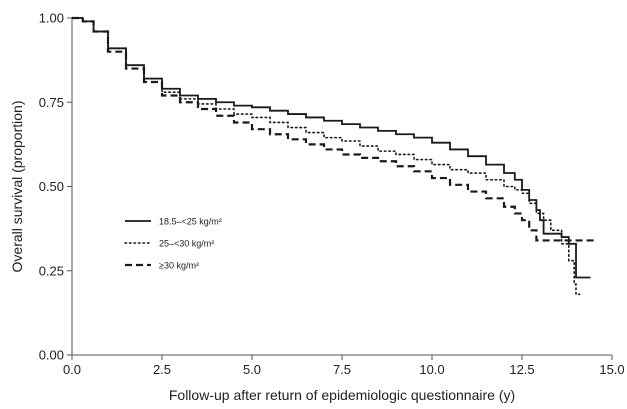 Image resolution: width=627 pixels, height=409 pixels. What do you see at coordinates (51, 355) in the screenshot?
I see `y-tick-label: 0.00` at bounding box center [51, 355].